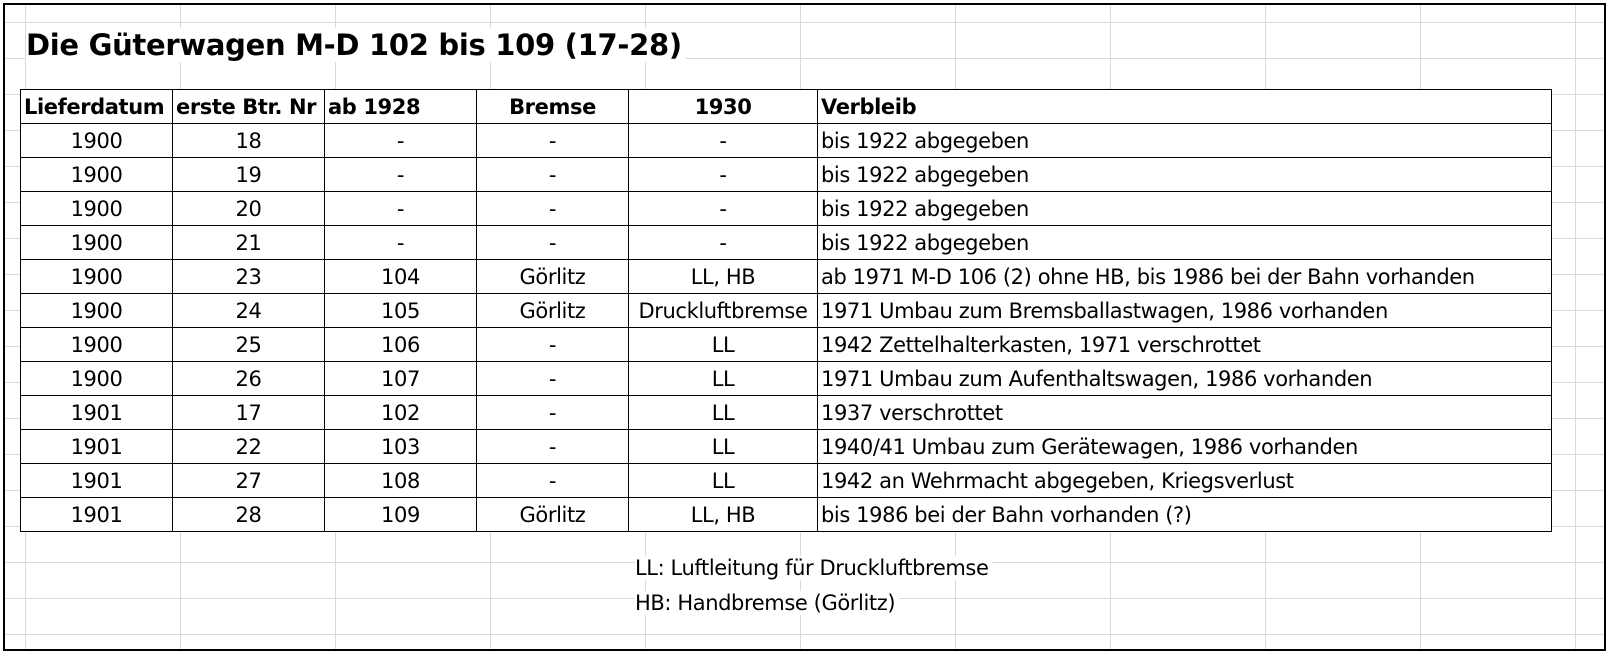  I want to click on table-cell: 18, so click(248, 140).